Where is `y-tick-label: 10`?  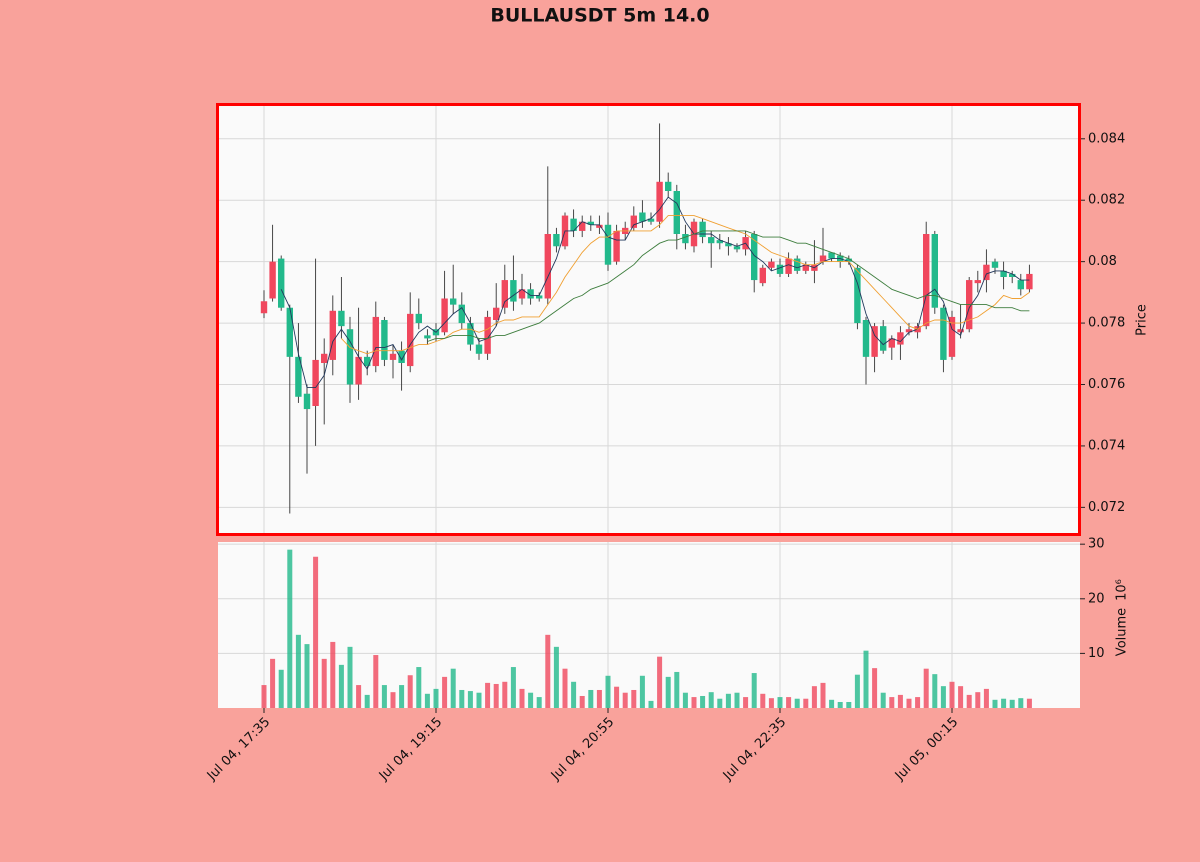
y-tick-label: 10 is located at coordinates (1096, 653).